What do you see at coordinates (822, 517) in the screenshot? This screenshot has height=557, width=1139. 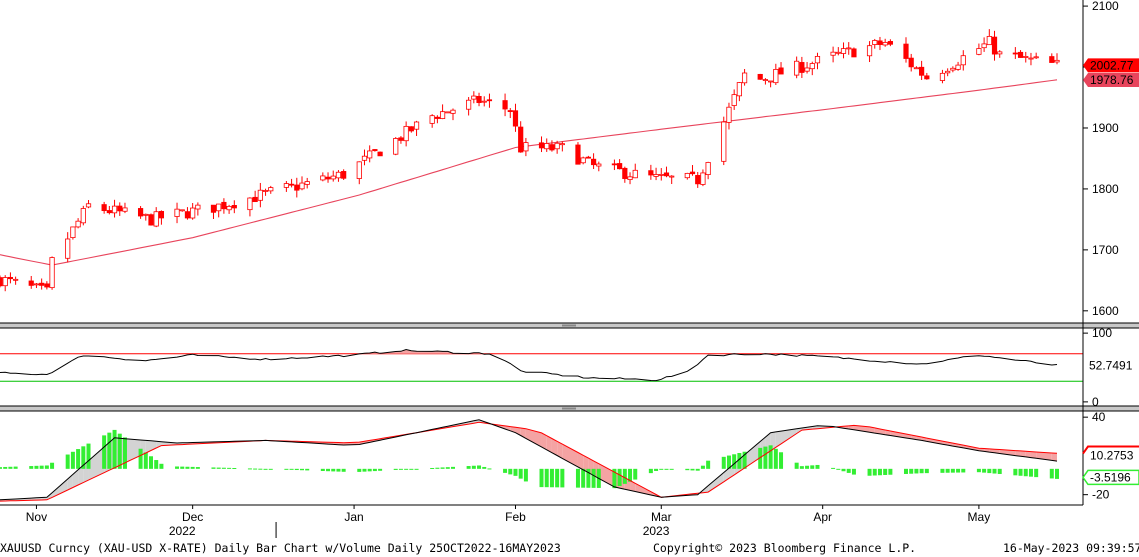 I see `month-label: Apr` at bounding box center [822, 517].